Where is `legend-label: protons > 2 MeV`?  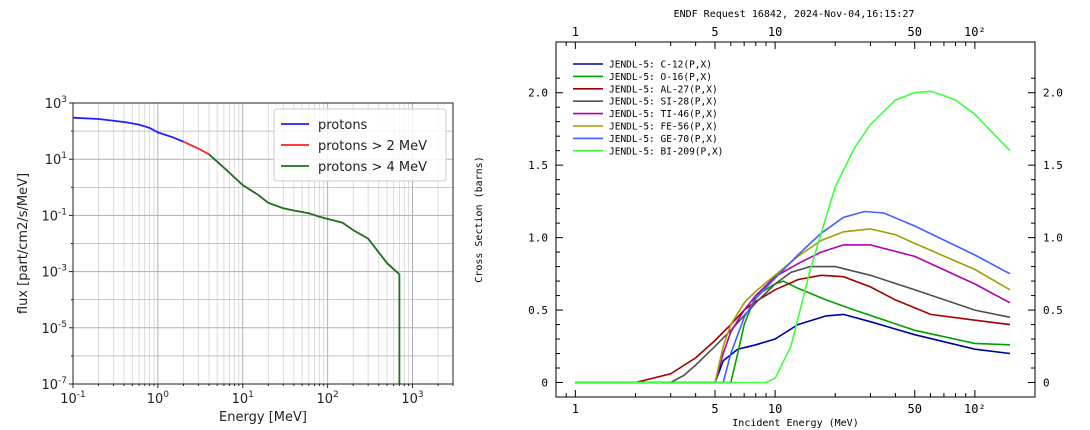
legend-label: protons > 2 MeV is located at coordinates (372, 146).